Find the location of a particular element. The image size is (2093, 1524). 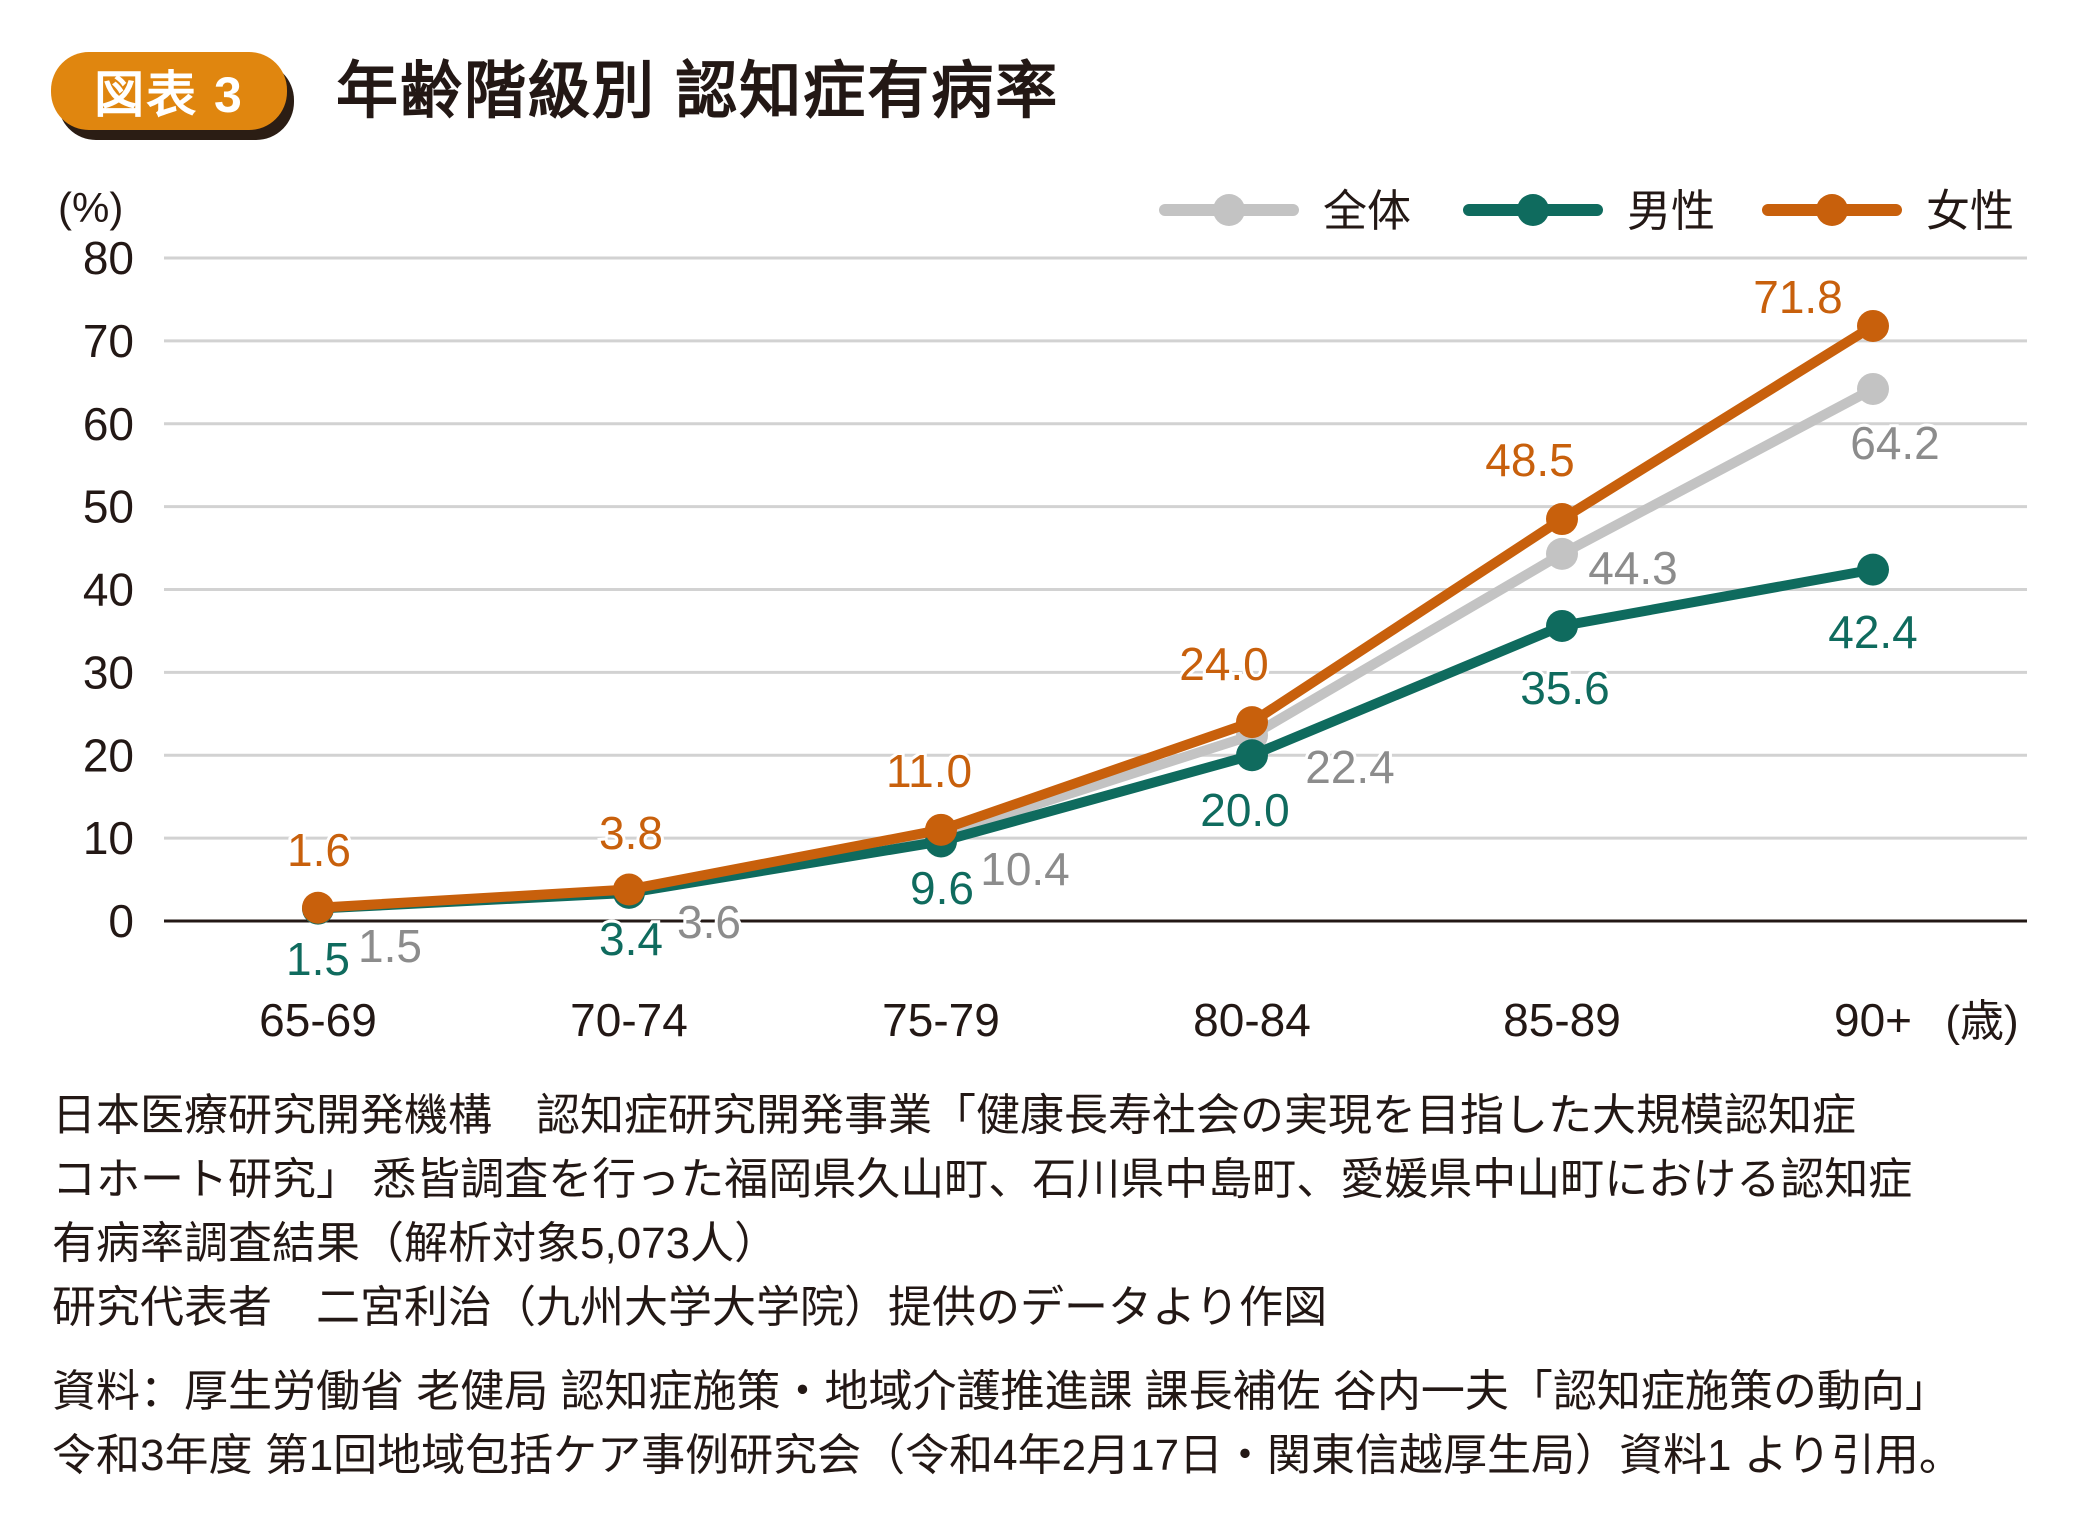

data-label: 64.2 is located at coordinates (1895, 443).